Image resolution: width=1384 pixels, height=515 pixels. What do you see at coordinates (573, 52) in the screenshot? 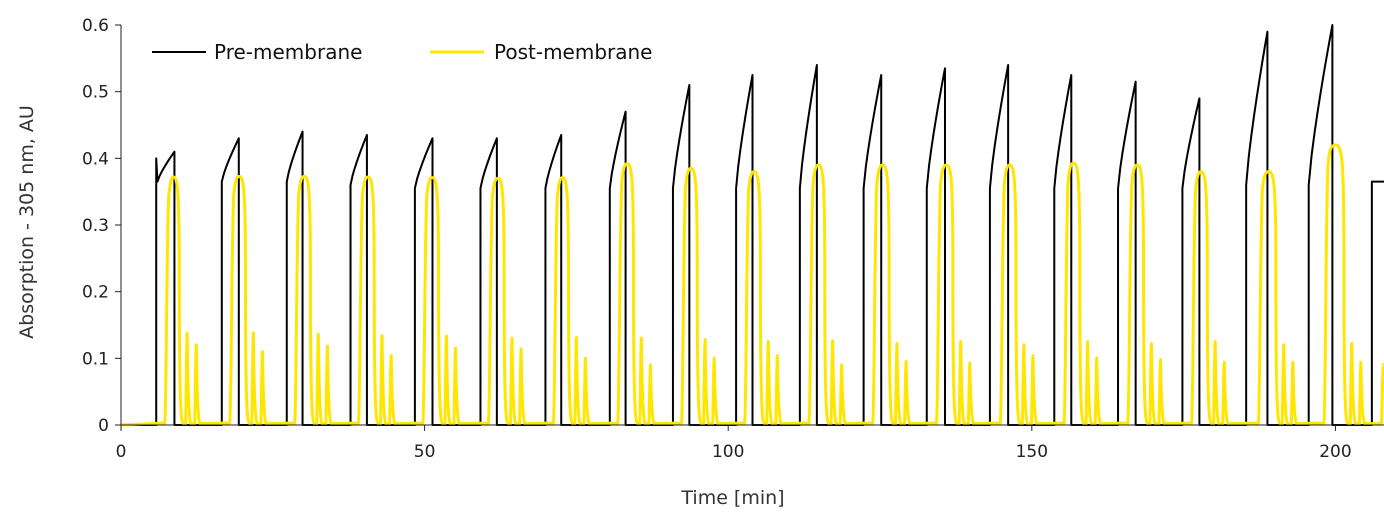
I see `legend-label-post-membrane: Post-membrane` at bounding box center [573, 52].